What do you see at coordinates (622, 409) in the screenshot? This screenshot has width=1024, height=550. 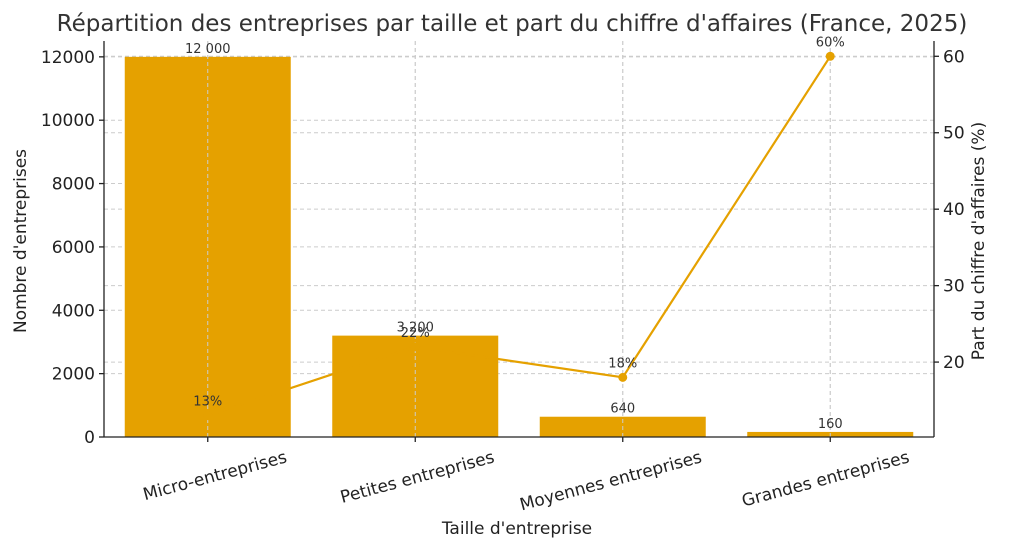 I see `bar-value-label: 640` at bounding box center [622, 409].